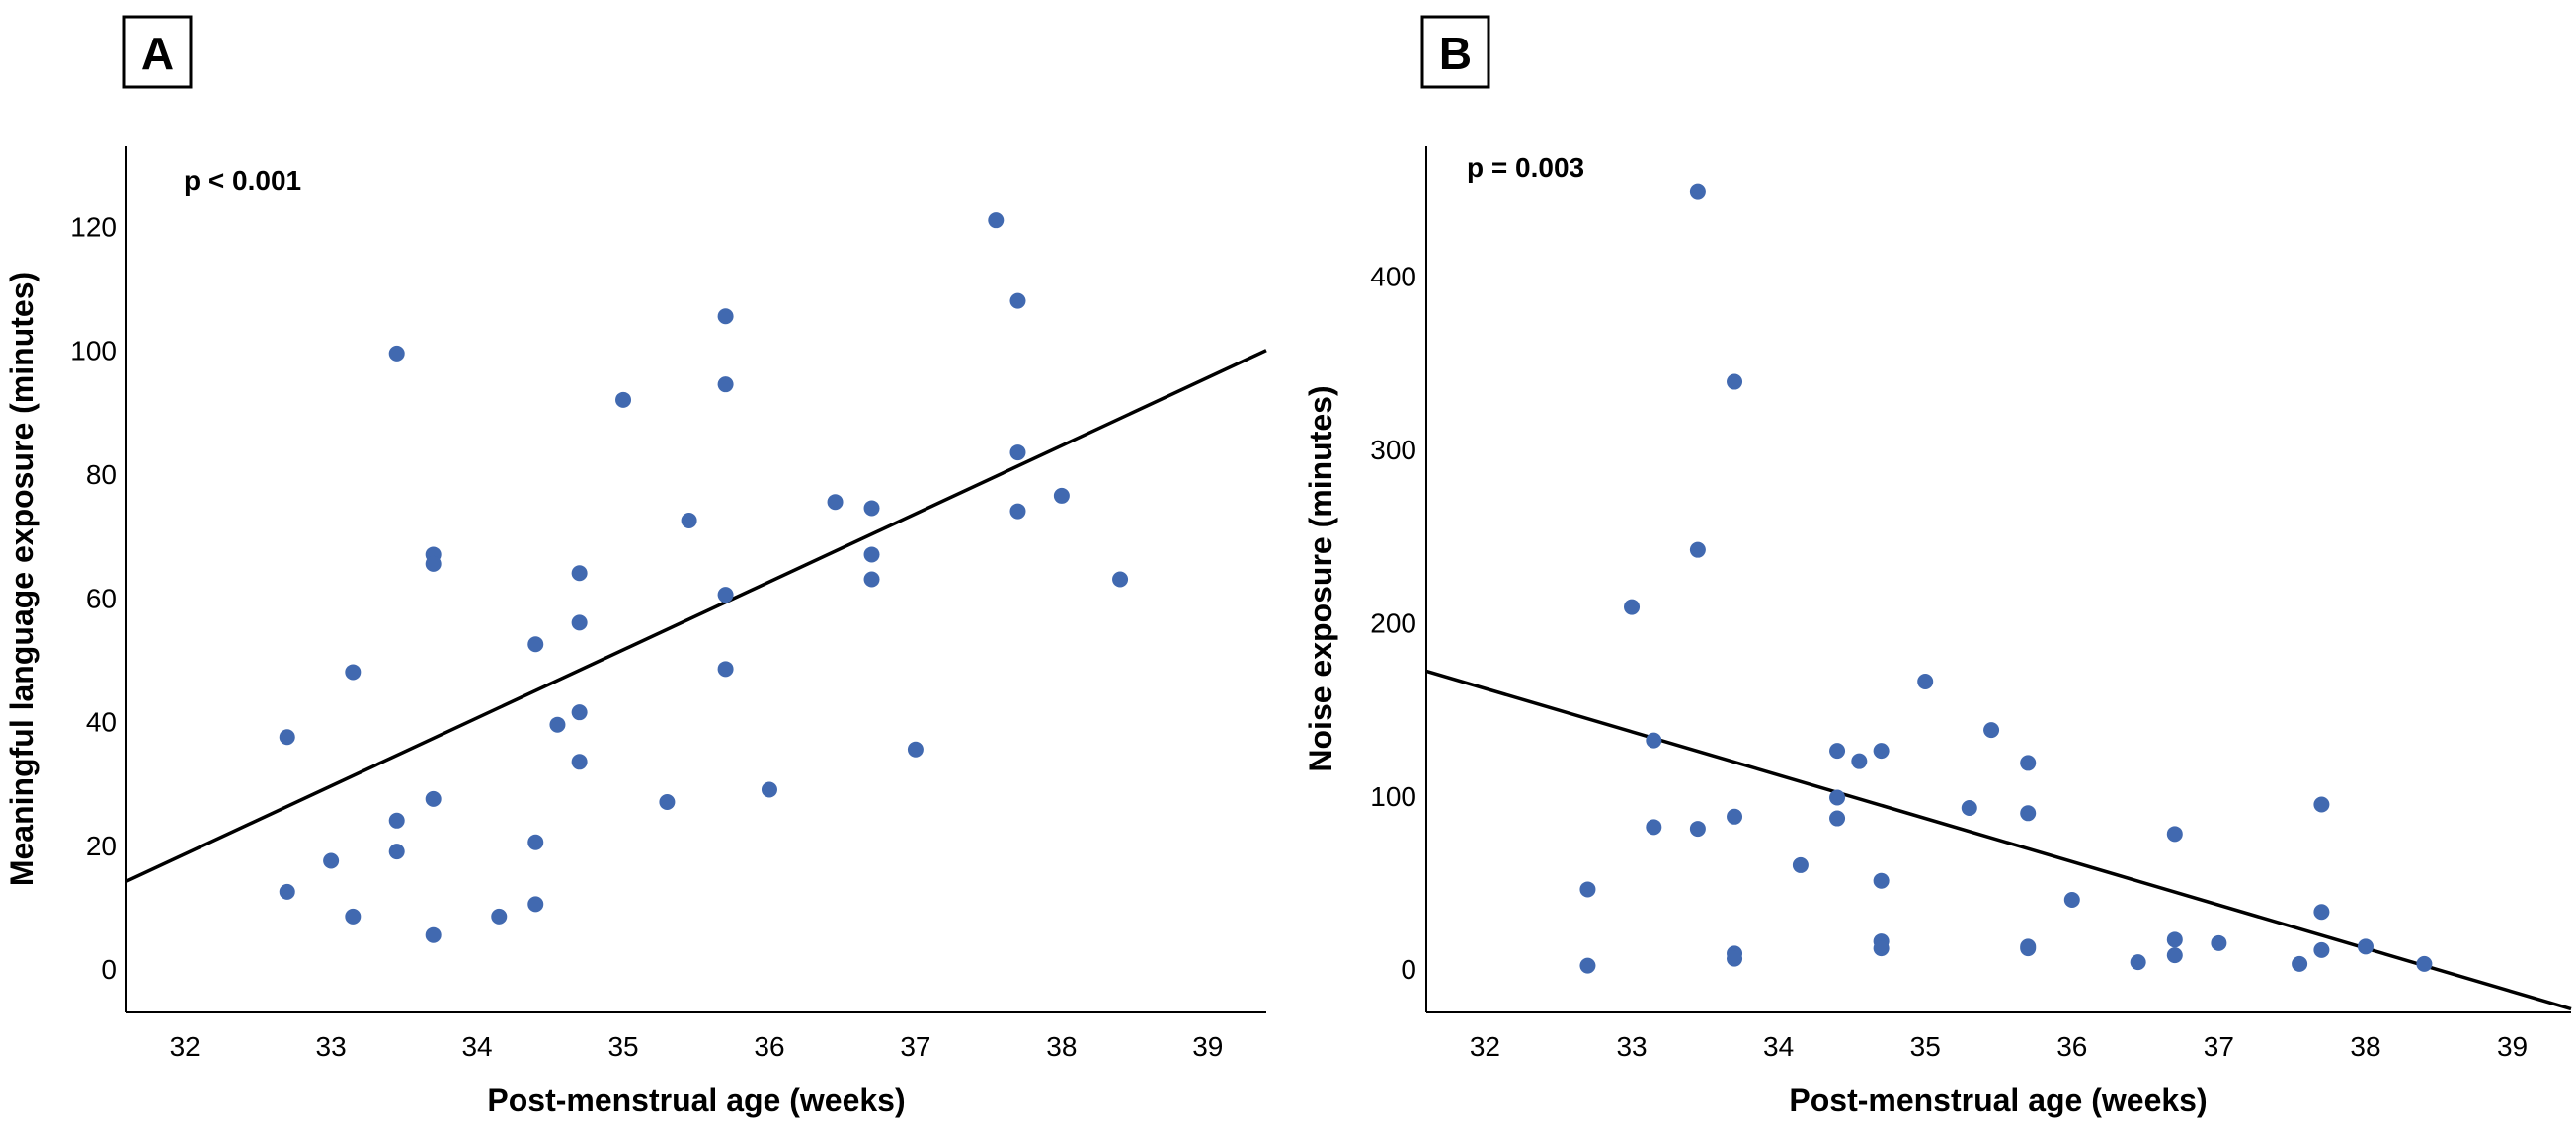  Describe the element at coordinates (1525, 167) in the screenshot. I see `panel-b-annotation: p = 0.003` at that location.